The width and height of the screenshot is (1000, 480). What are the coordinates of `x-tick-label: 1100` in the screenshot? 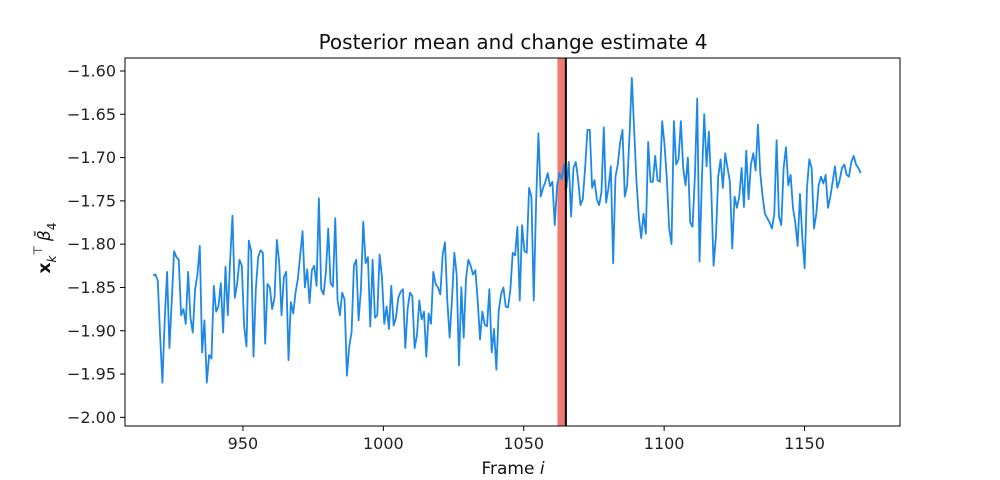 It's located at (664, 443).